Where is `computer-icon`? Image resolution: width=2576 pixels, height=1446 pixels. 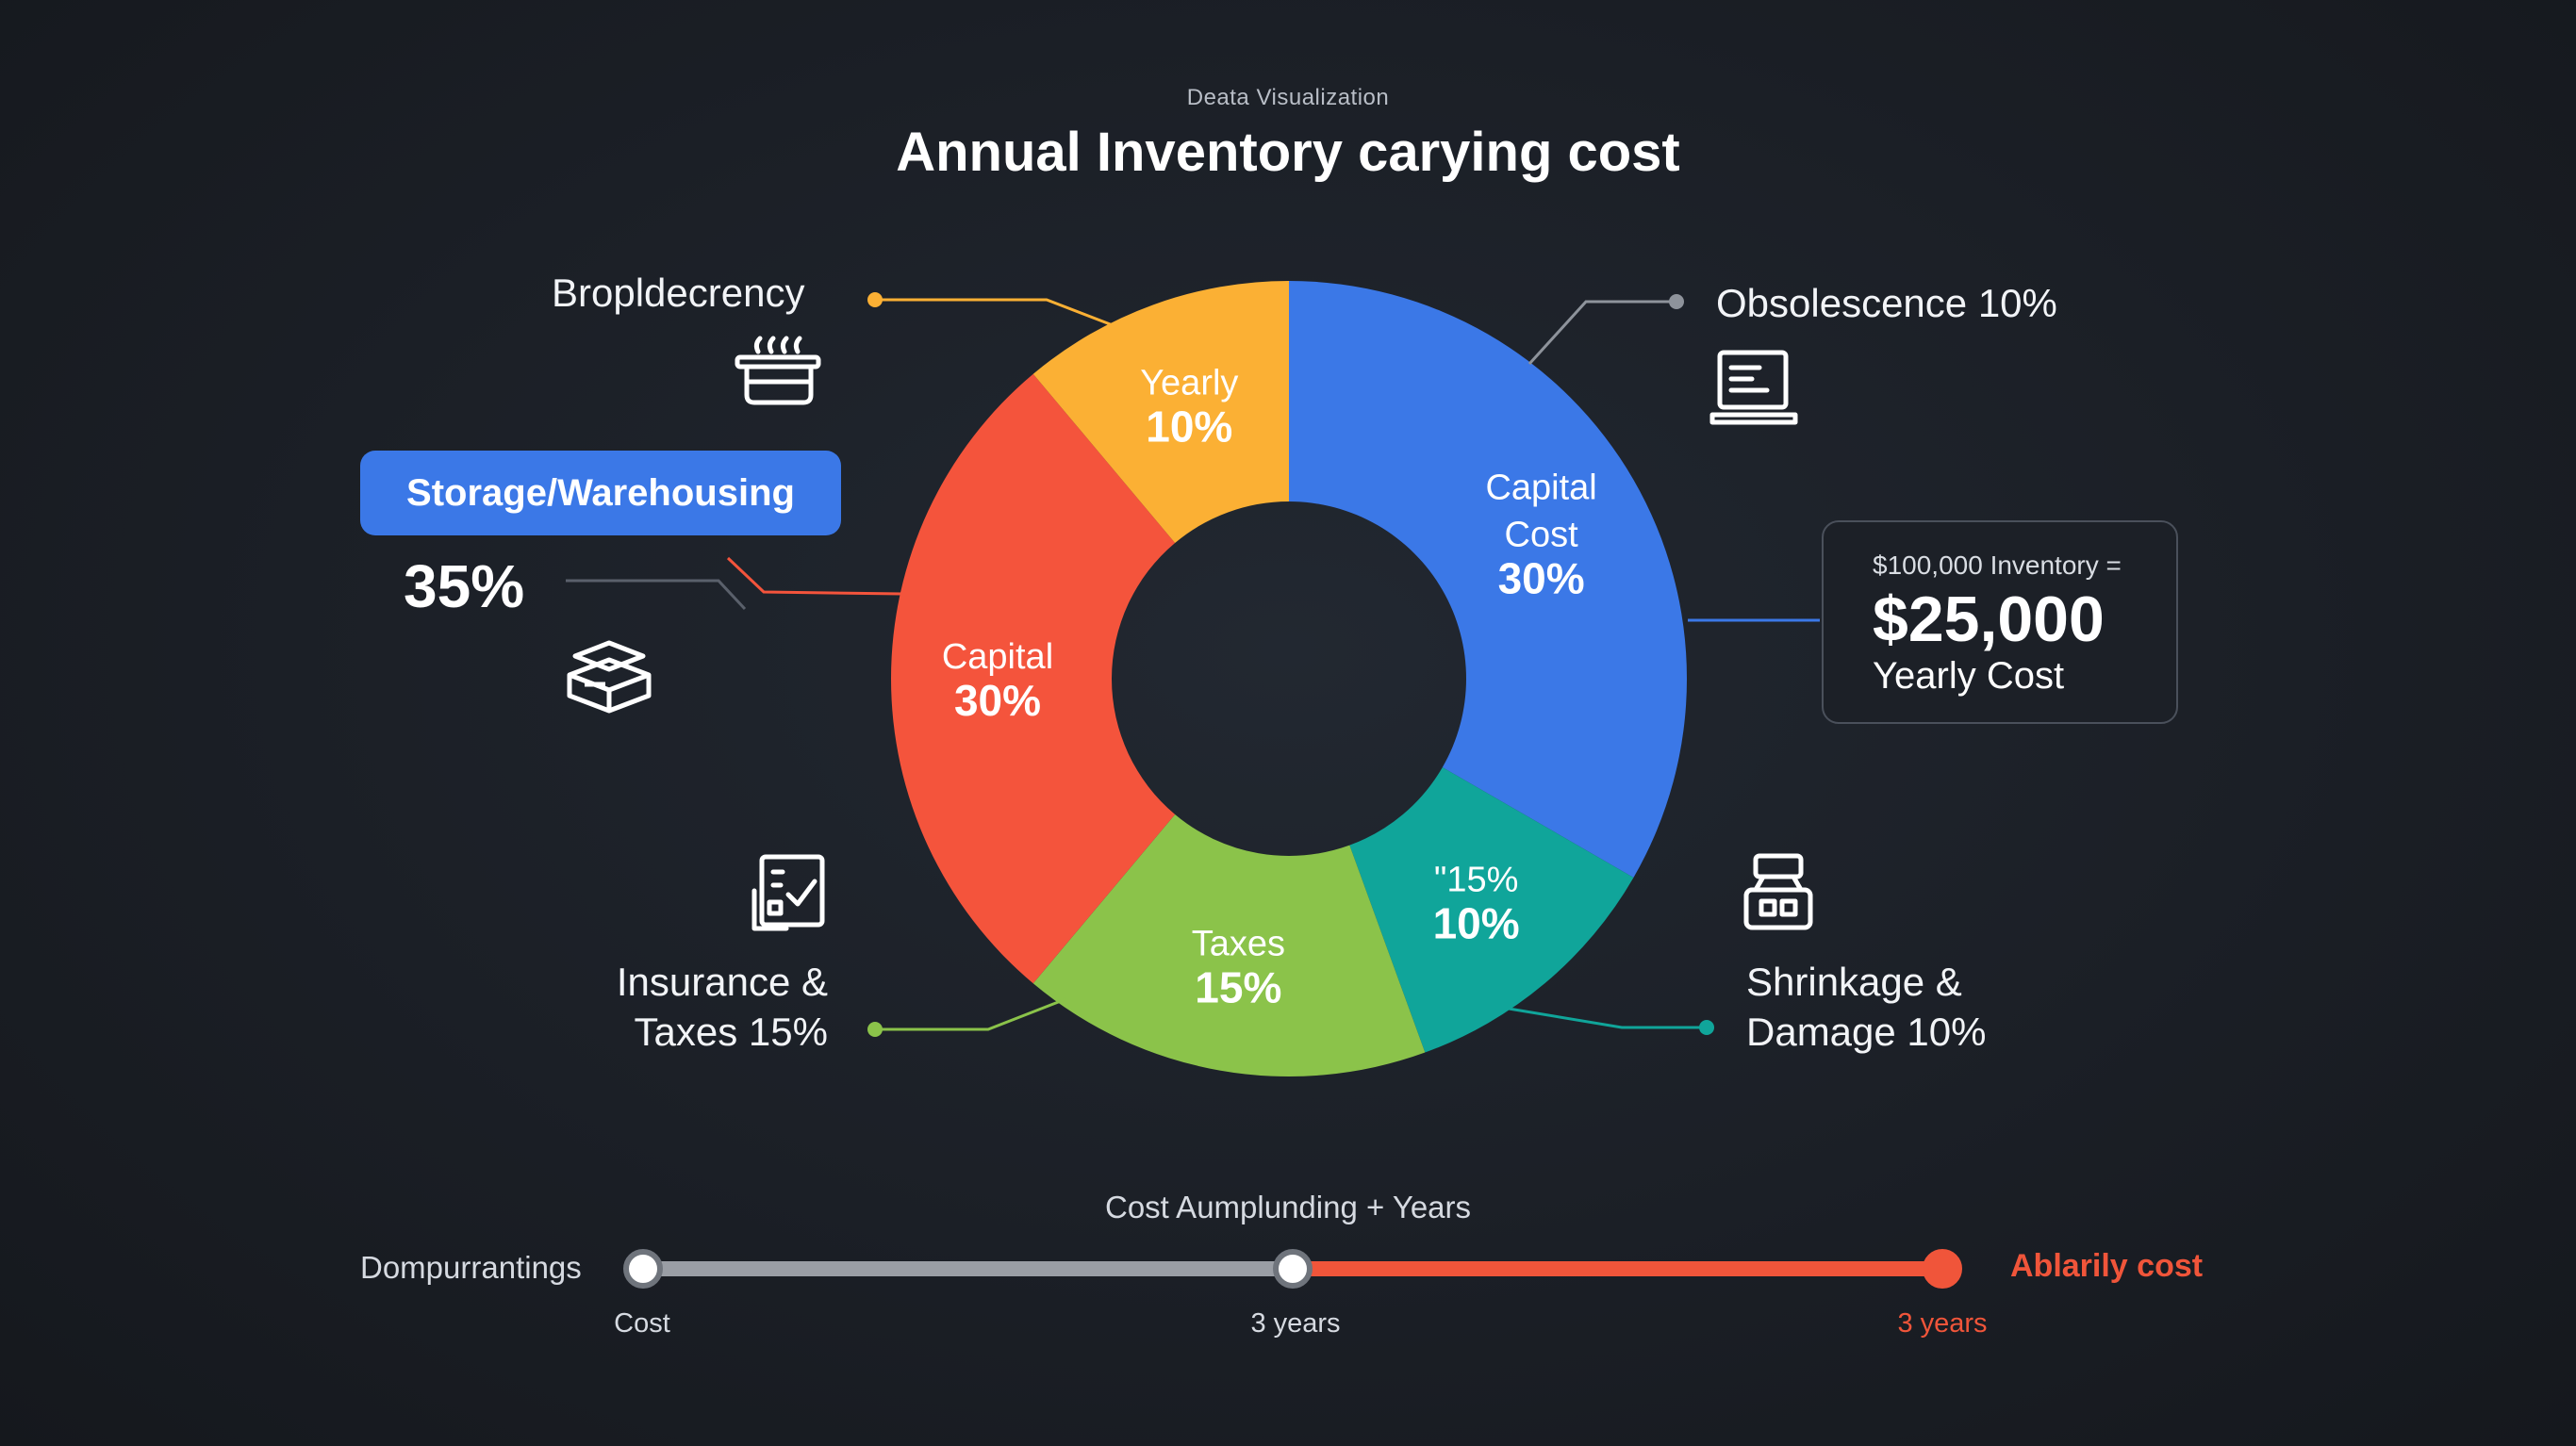 computer-icon is located at coordinates (1753, 387).